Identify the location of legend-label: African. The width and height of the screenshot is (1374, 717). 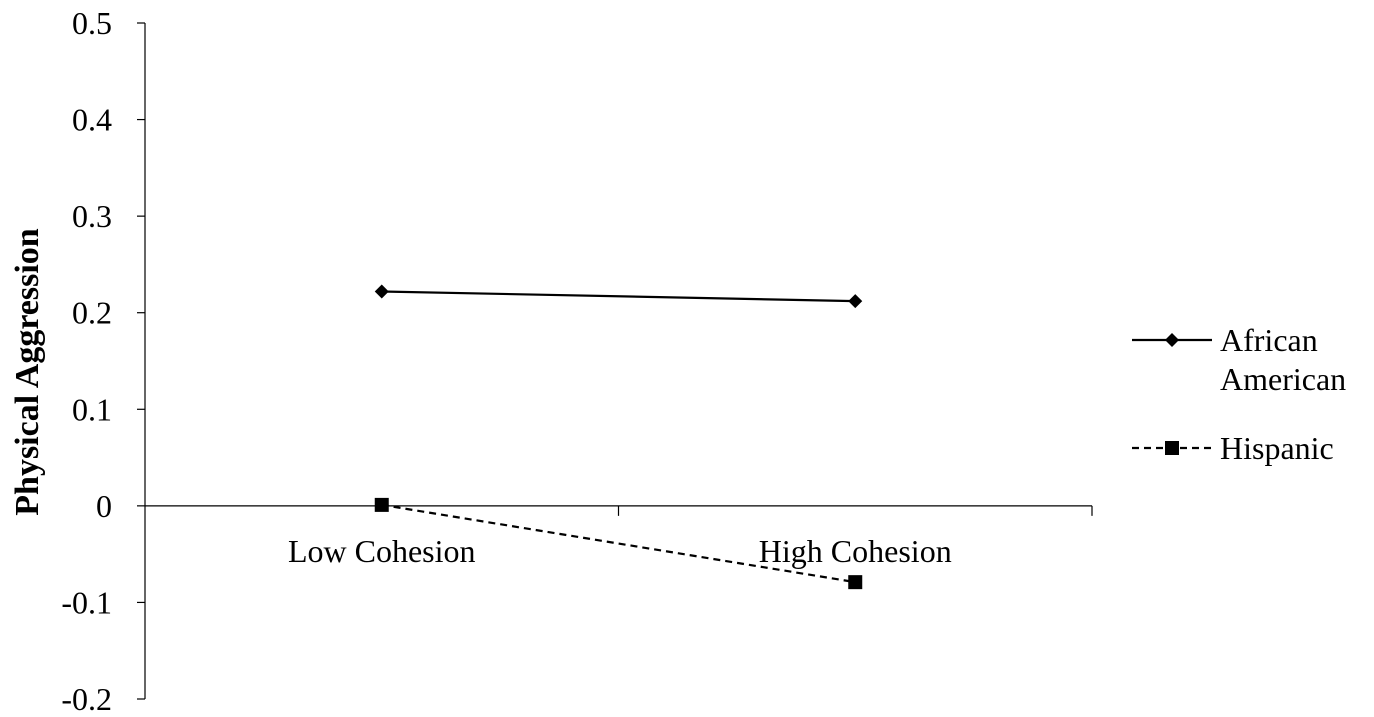
(1269, 340).